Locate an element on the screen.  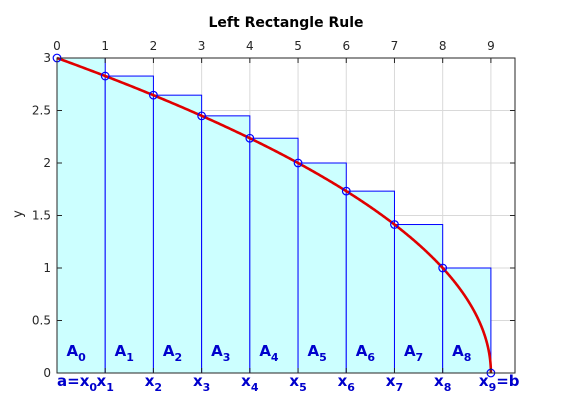
x-annotation-3: x3 is located at coordinates (201, 383).